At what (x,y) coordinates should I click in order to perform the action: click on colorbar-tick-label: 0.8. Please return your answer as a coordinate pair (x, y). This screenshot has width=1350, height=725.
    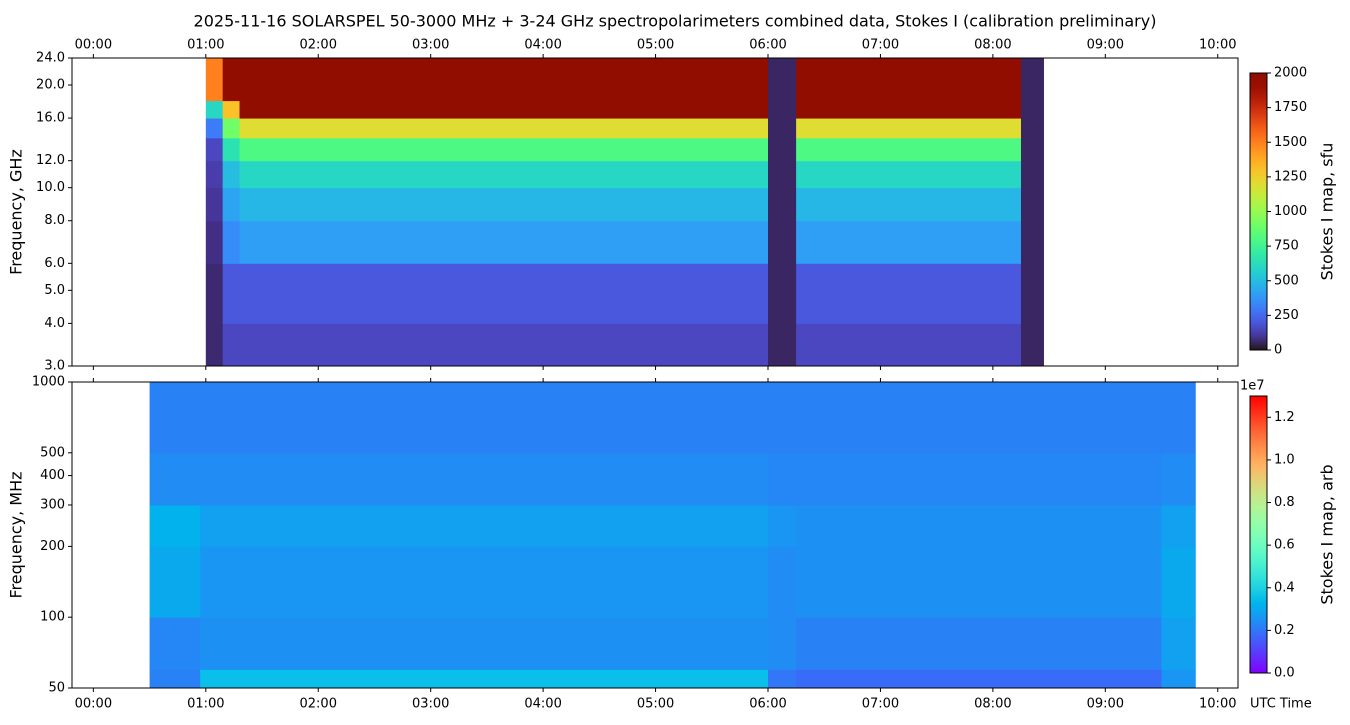
    Looking at the image, I should click on (1284, 502).